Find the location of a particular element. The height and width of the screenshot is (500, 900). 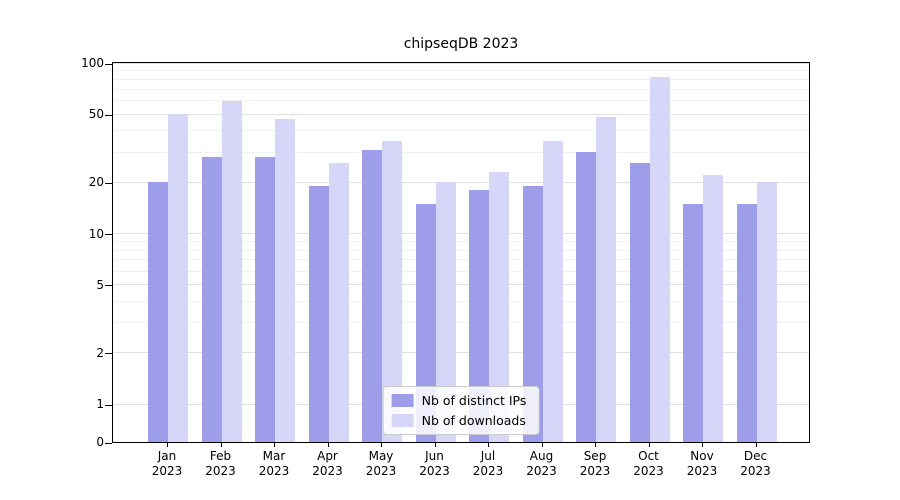

bar-distinct-ips-sep is located at coordinates (586, 297).